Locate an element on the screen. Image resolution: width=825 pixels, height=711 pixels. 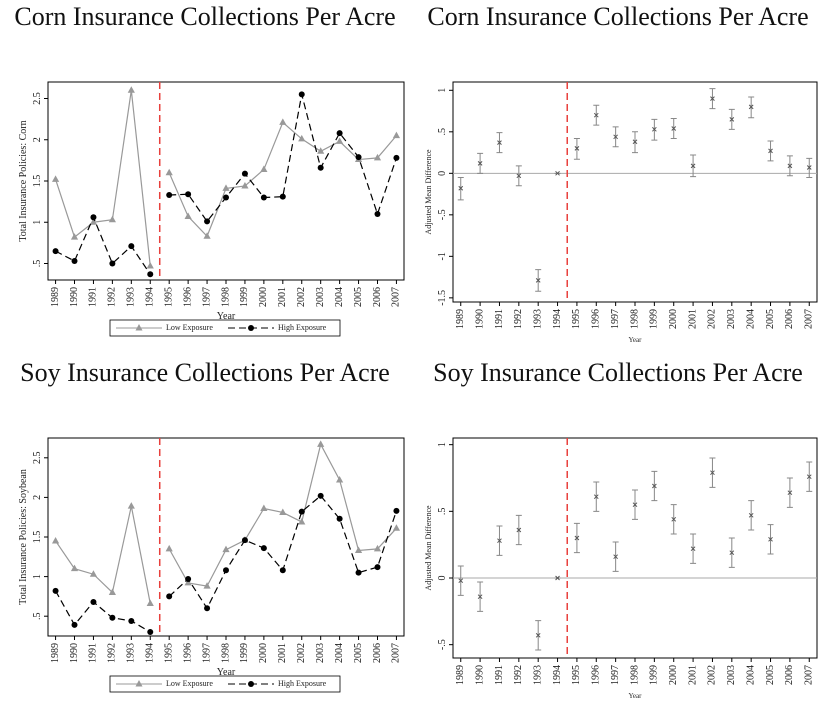
x-tick-label: 1992 is located at coordinates (518, 675).